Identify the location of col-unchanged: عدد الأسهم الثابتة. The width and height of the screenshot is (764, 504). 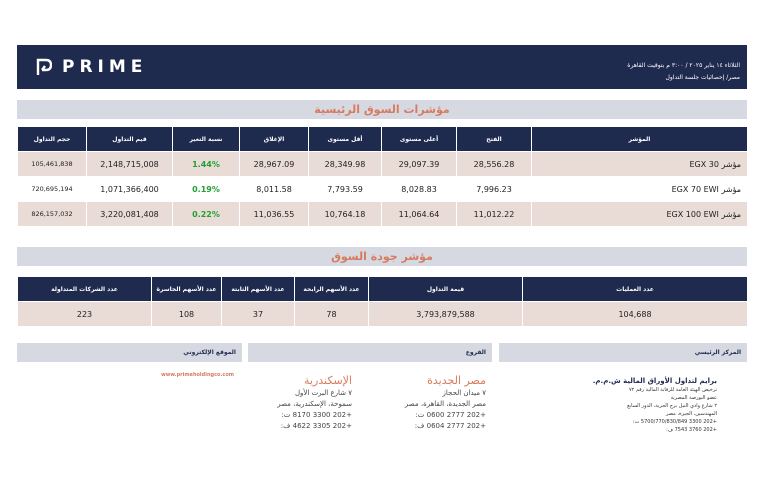
(258, 289).